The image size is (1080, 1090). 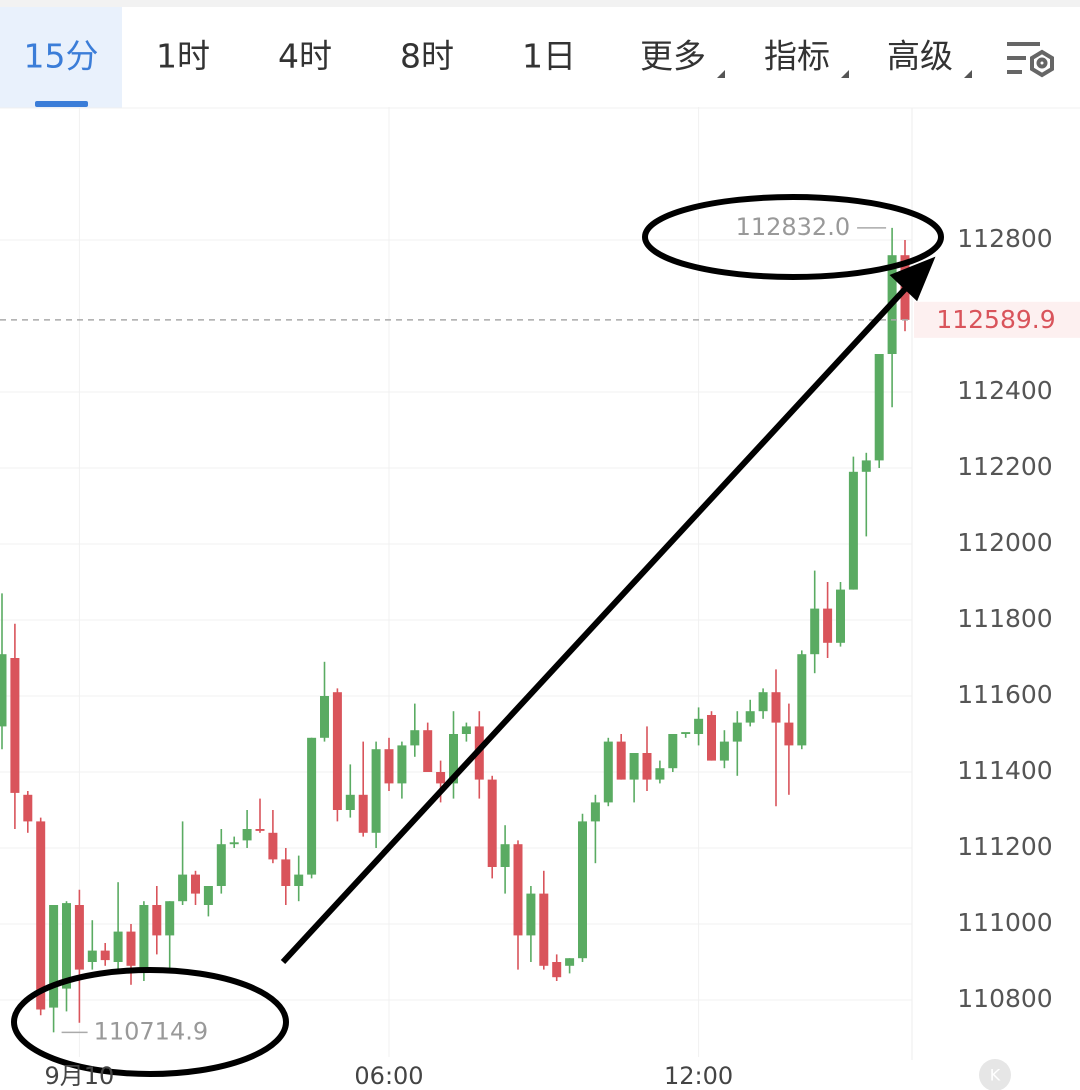 I want to click on tab: 8时, so click(x=427, y=56).